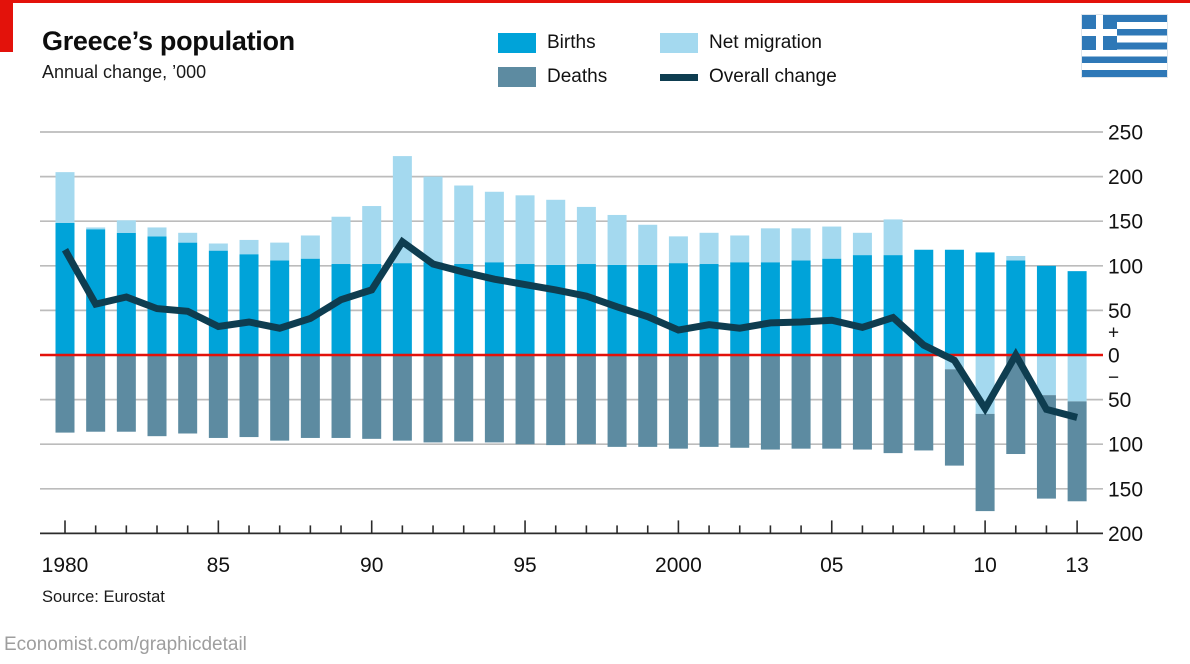 This screenshot has height=664, width=1190. I want to click on legend-label-deaths: Deaths, so click(577, 76).